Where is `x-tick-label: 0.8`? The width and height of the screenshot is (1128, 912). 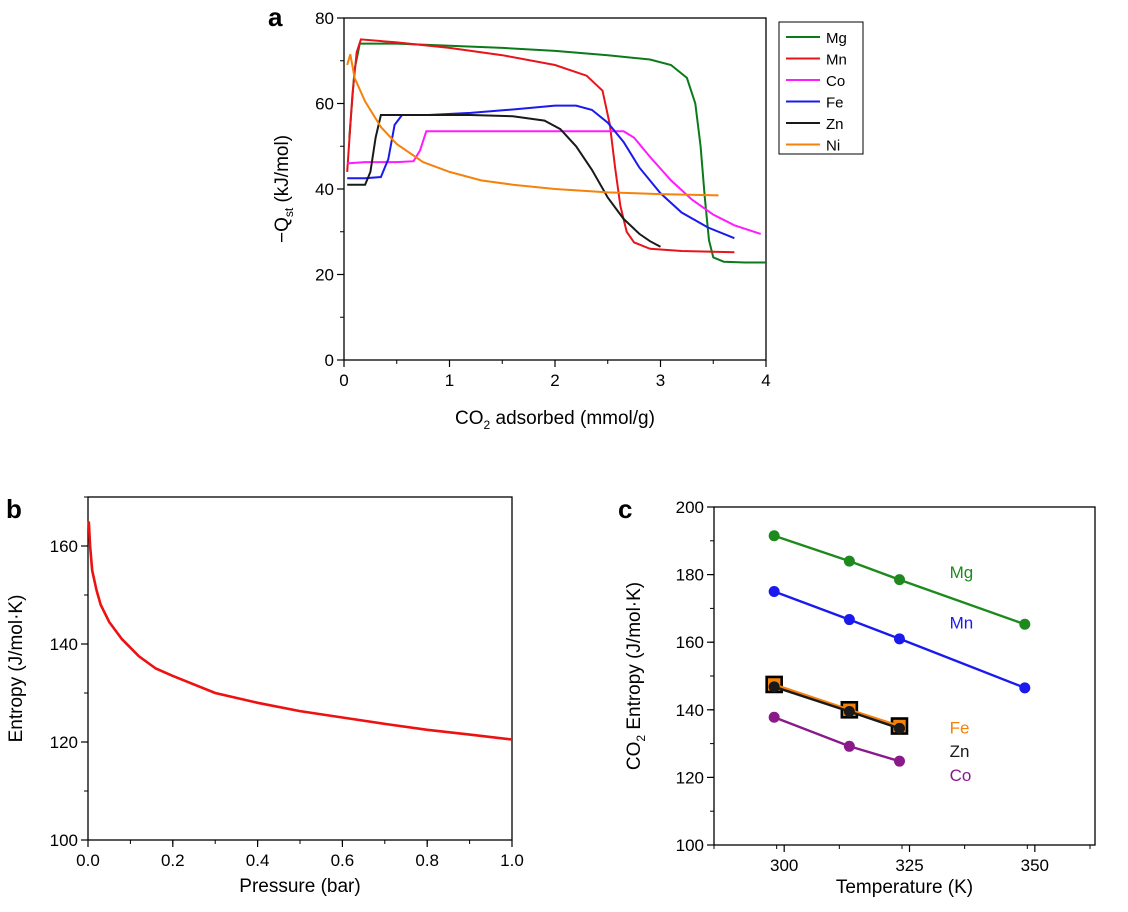 x-tick-label: 0.8 is located at coordinates (427, 860).